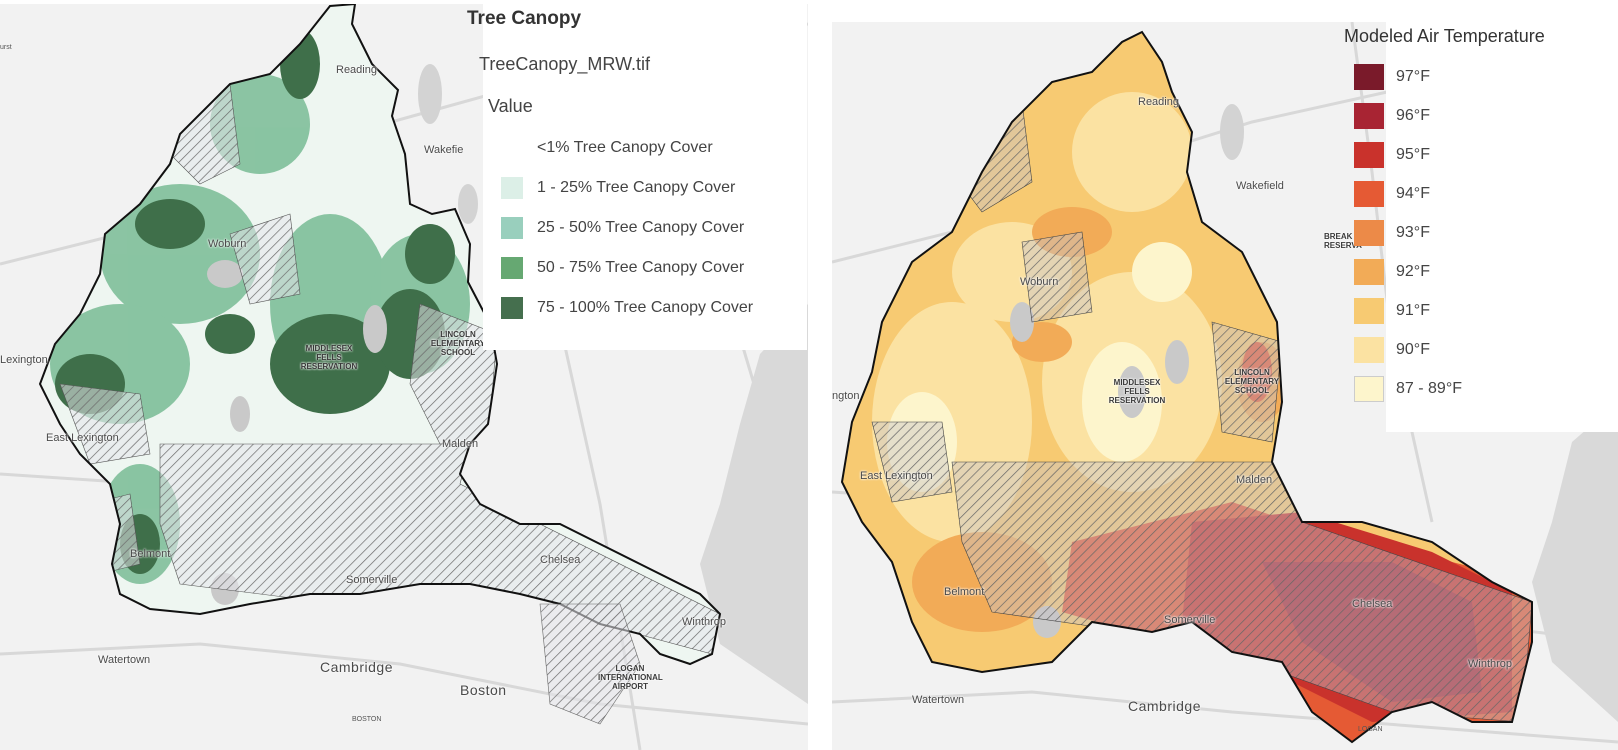  I want to click on legend-label: 1 - 25% Tree Canopy Cover, so click(636, 187).